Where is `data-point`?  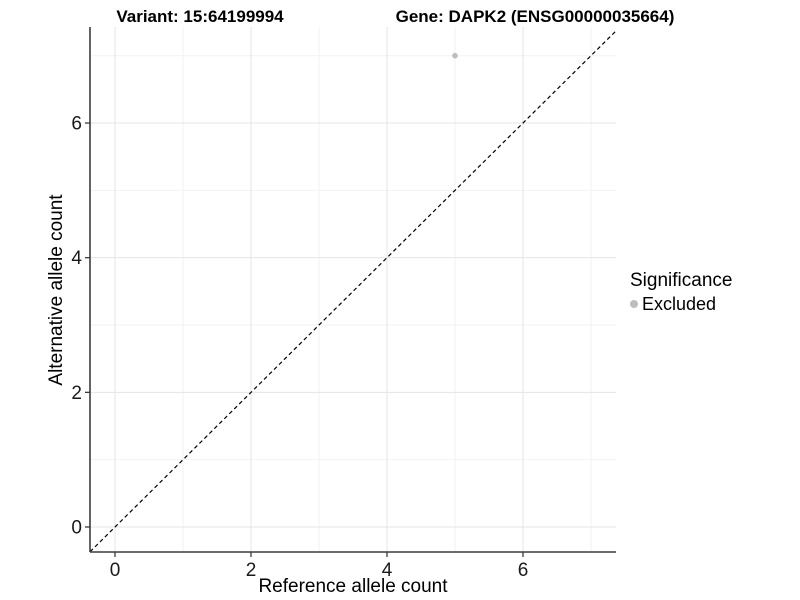 data-point is located at coordinates (455, 55).